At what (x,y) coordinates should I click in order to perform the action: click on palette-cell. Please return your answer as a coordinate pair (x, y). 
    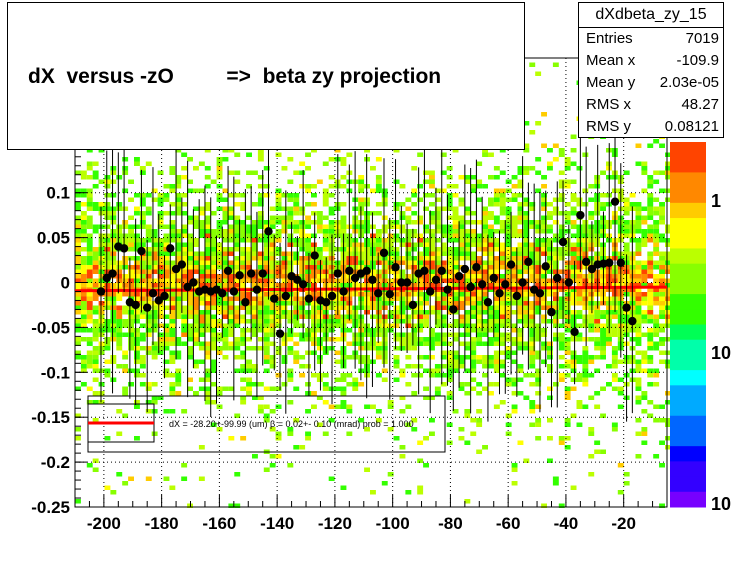
    Looking at the image, I should click on (688, 362).